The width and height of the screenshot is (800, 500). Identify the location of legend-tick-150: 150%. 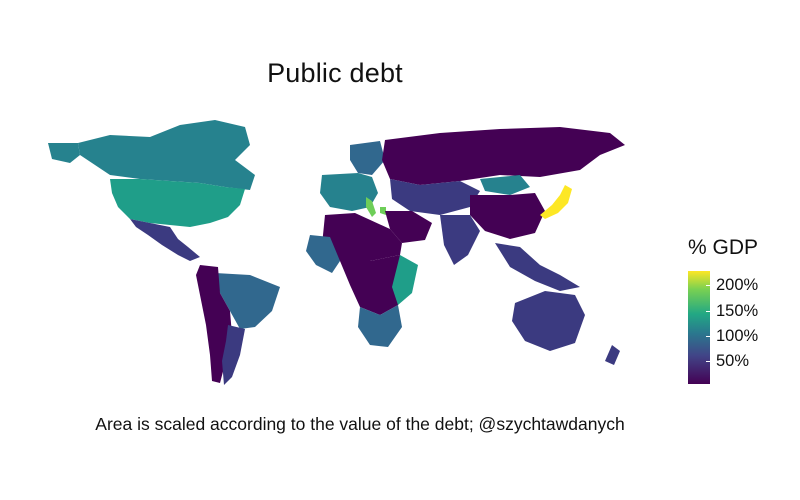
(737, 311).